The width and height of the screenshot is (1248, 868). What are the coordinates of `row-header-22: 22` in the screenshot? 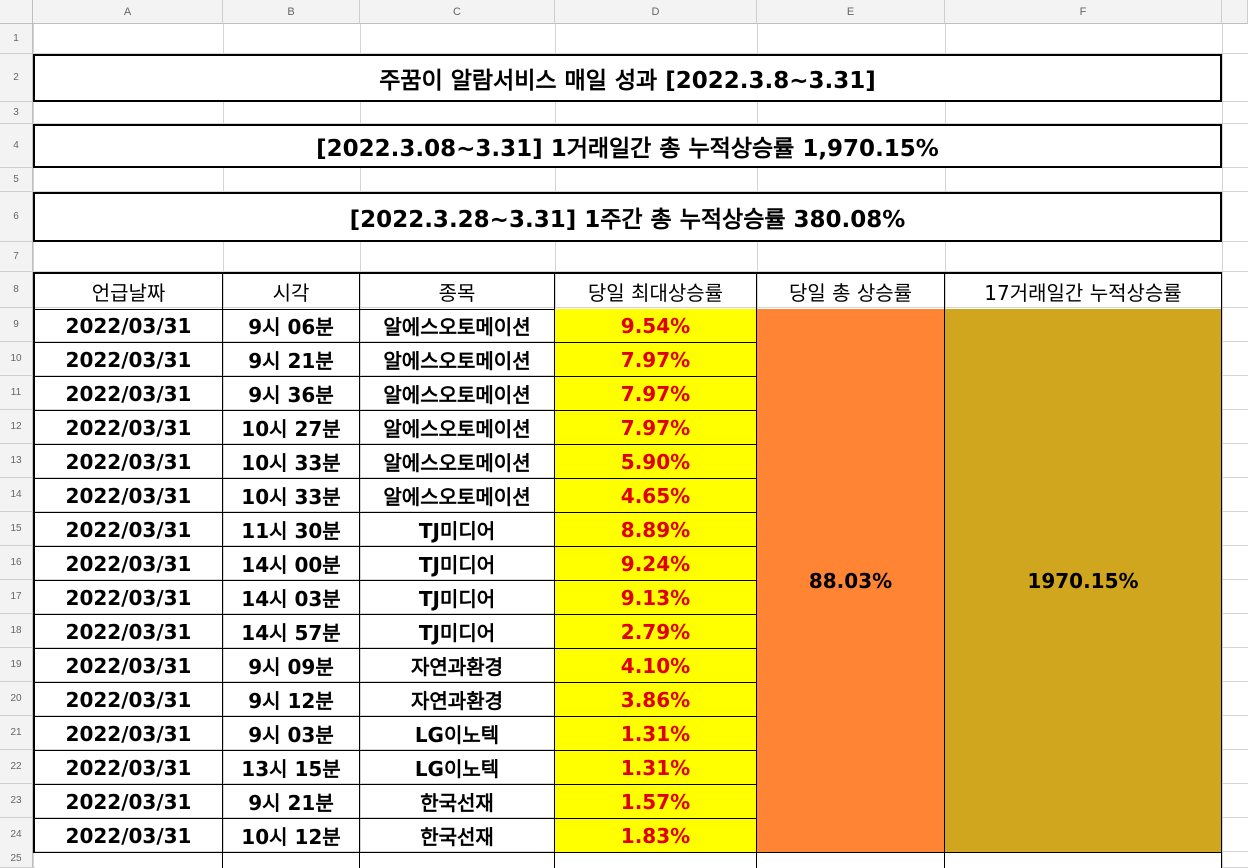 It's located at (16, 767).